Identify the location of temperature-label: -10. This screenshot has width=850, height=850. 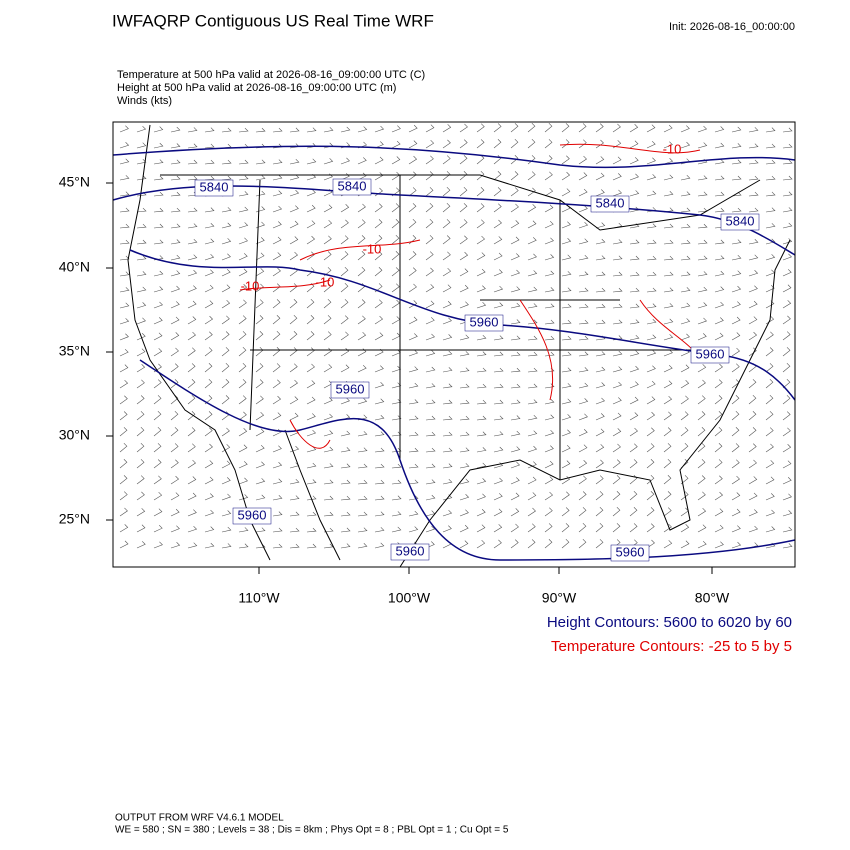
(325, 281).